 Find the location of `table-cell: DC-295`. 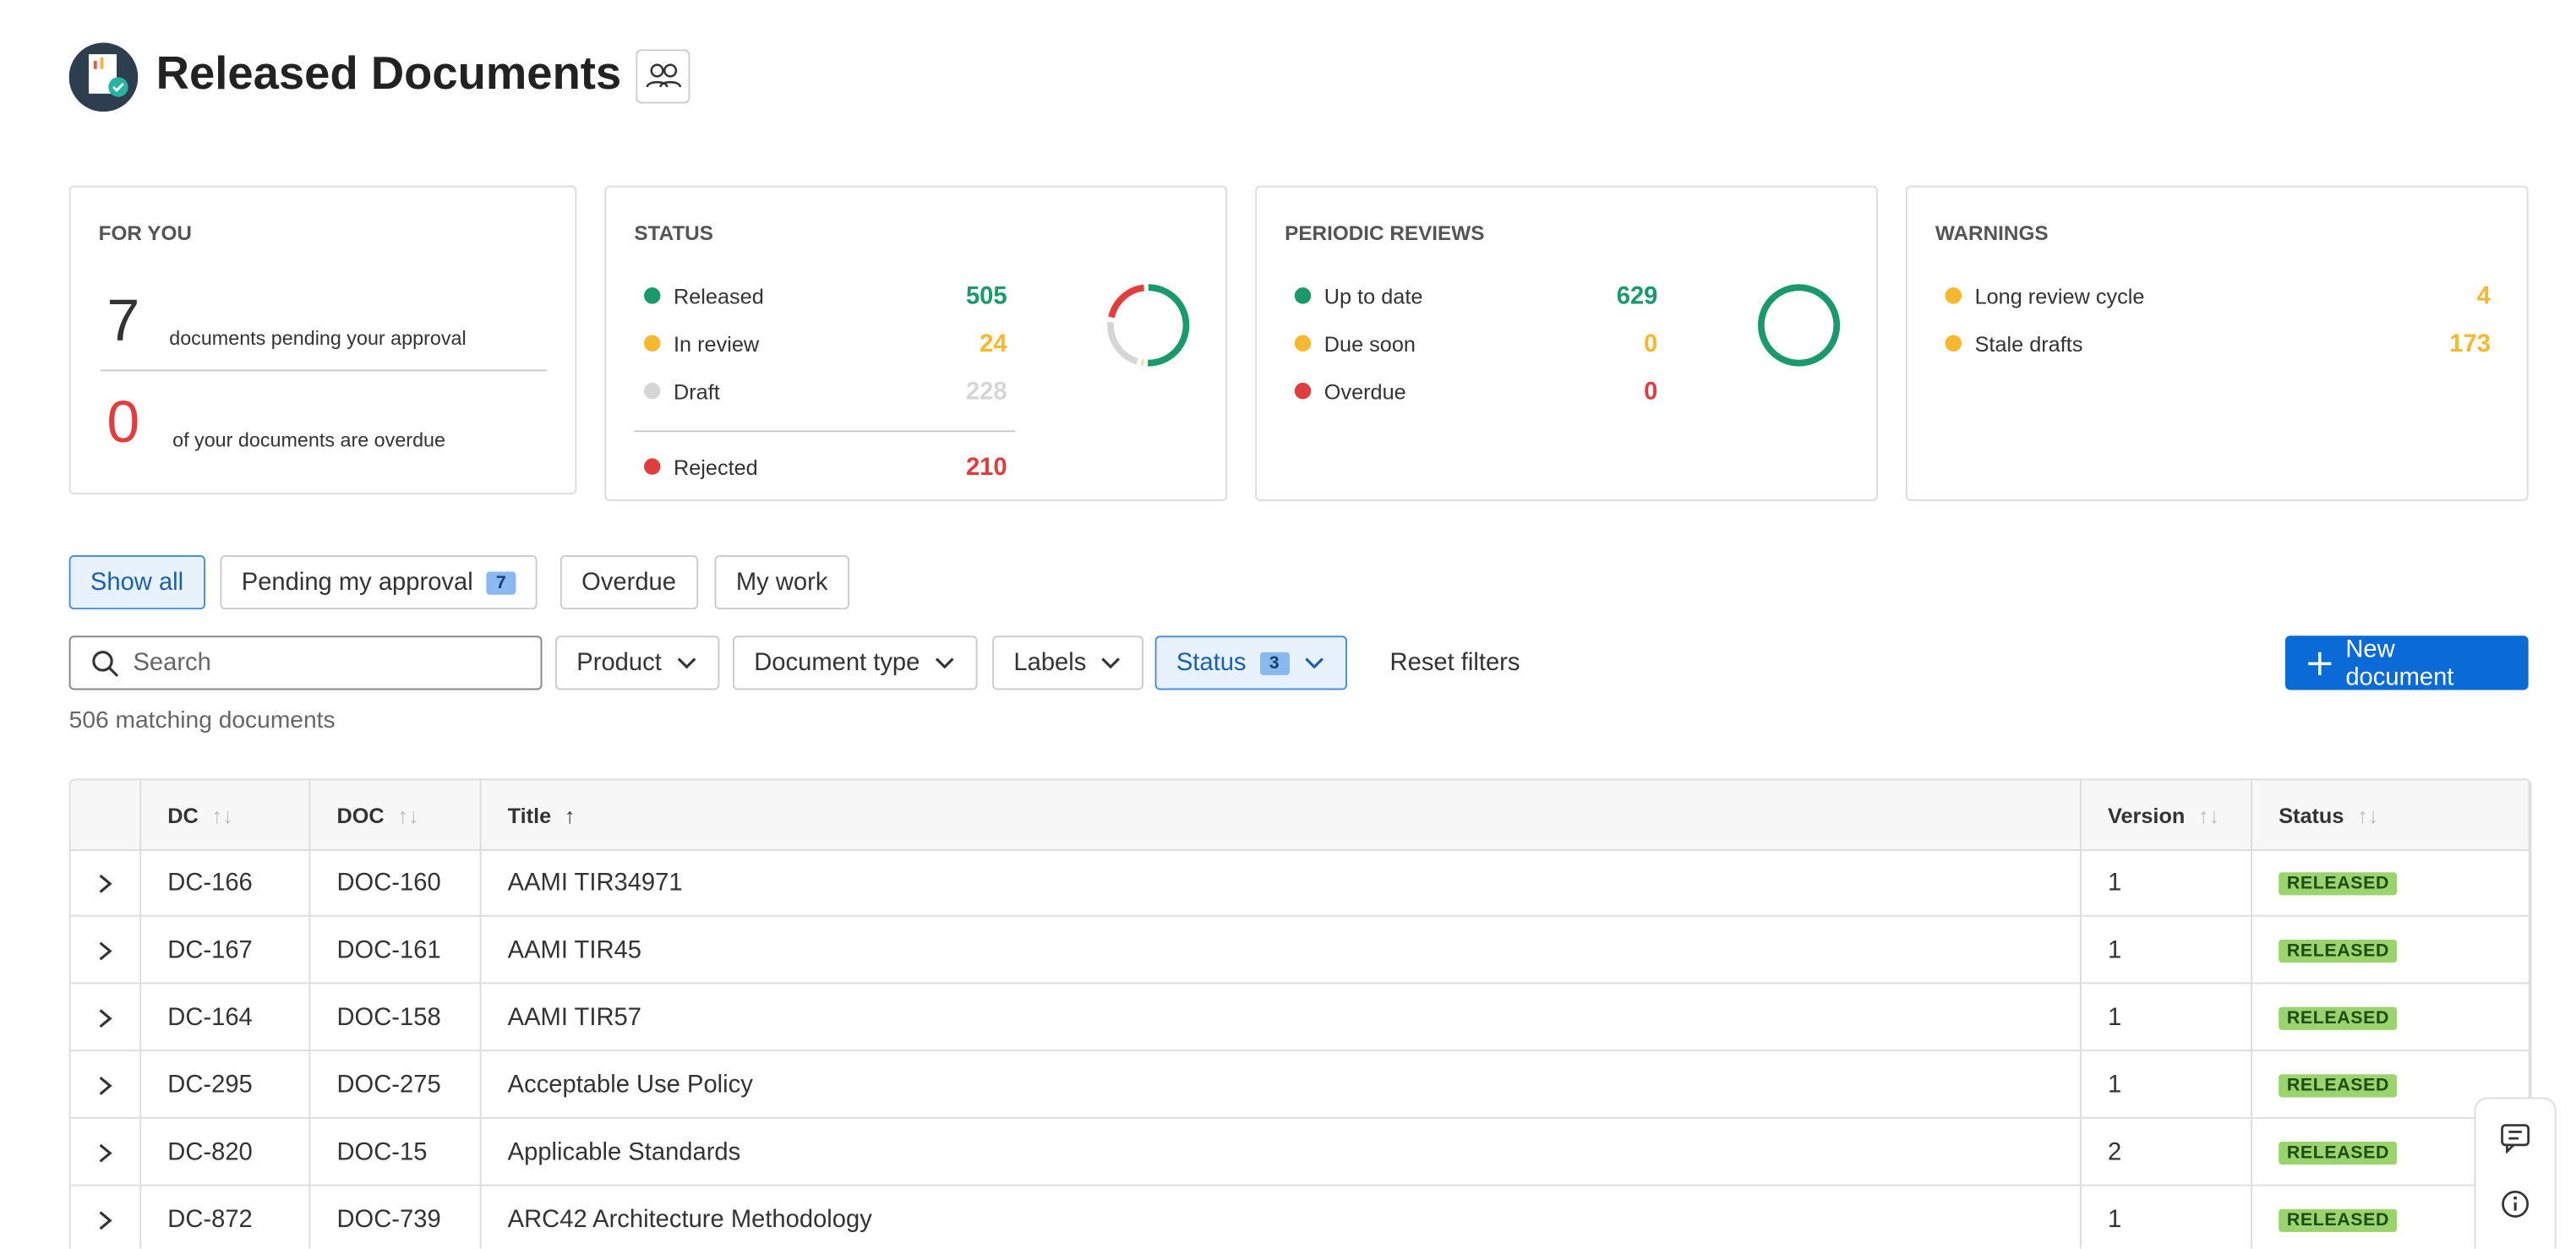

table-cell: DC-295 is located at coordinates (226, 1085).